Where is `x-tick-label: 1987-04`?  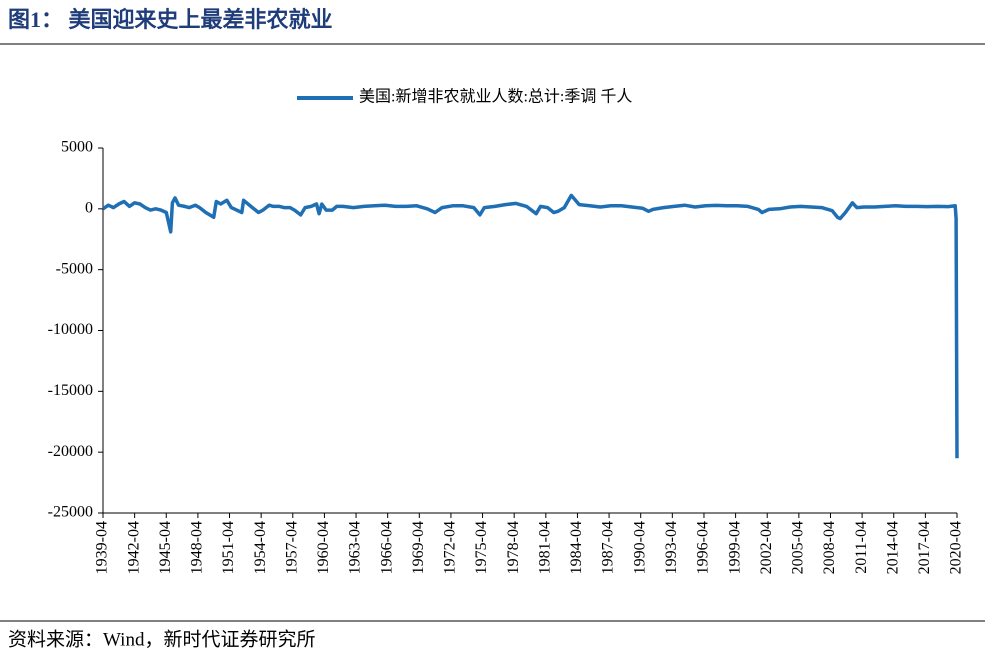
x-tick-label: 1987-04 is located at coordinates (608, 547).